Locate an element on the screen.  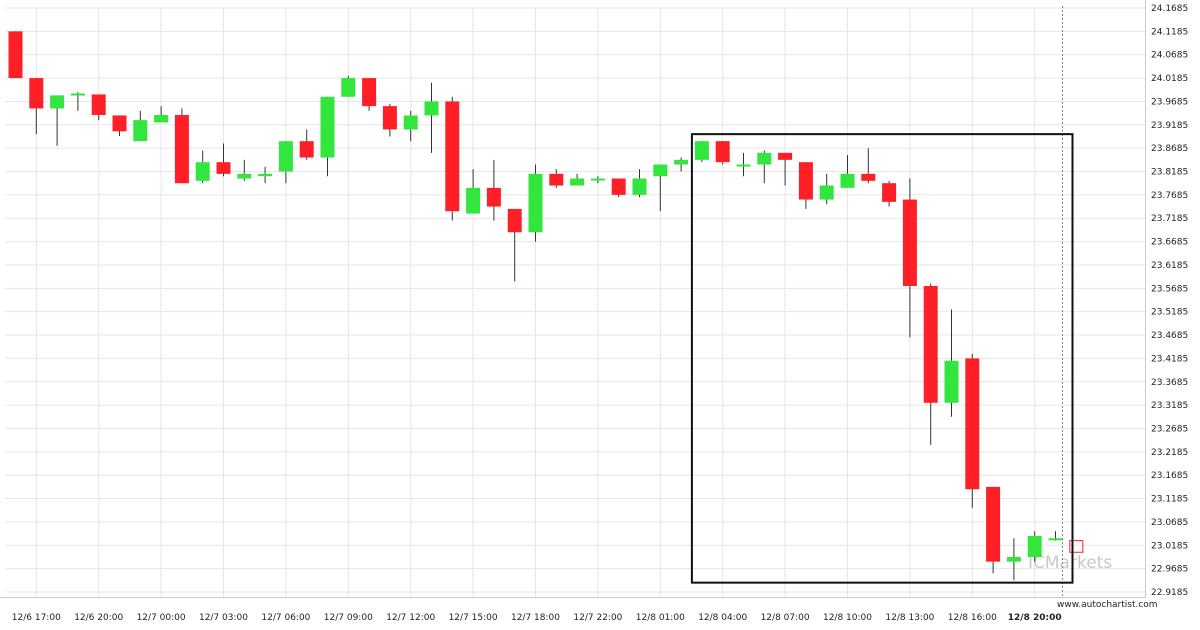
y-tick-label: 23.6685 is located at coordinates (1169, 243).